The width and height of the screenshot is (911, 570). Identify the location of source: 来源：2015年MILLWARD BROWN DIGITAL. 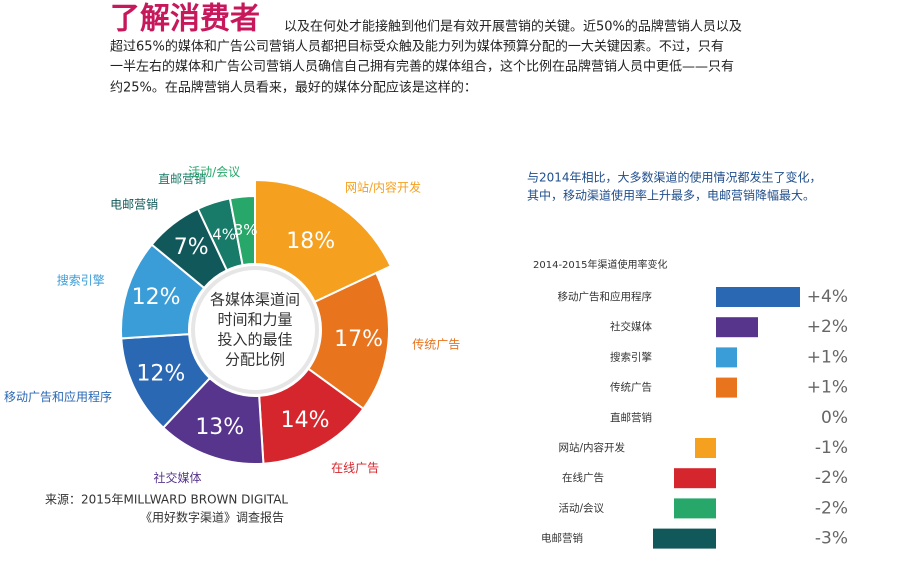
(166, 500).